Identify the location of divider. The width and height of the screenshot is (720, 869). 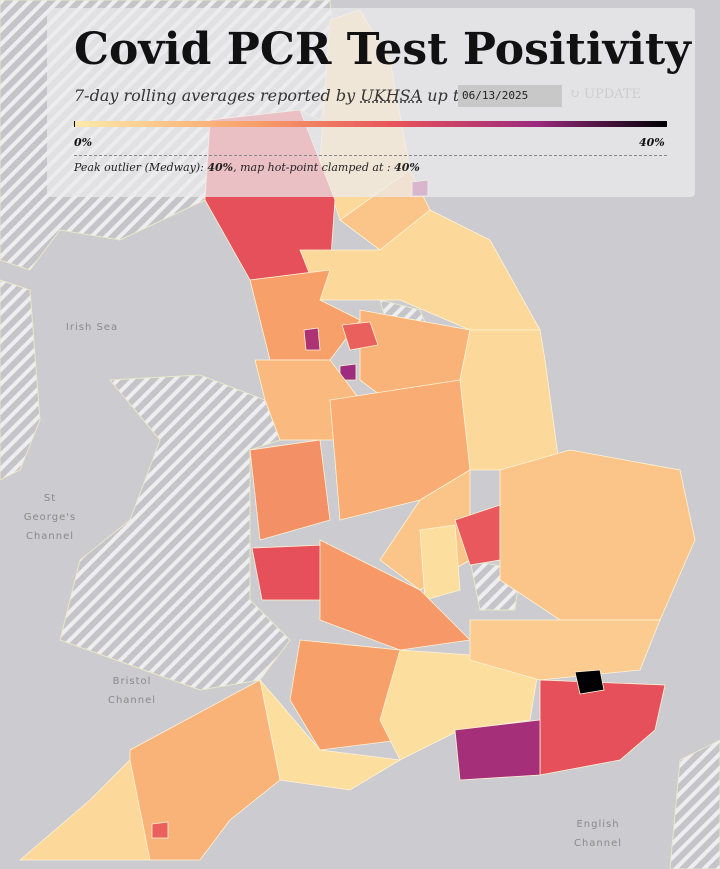
(370, 155).